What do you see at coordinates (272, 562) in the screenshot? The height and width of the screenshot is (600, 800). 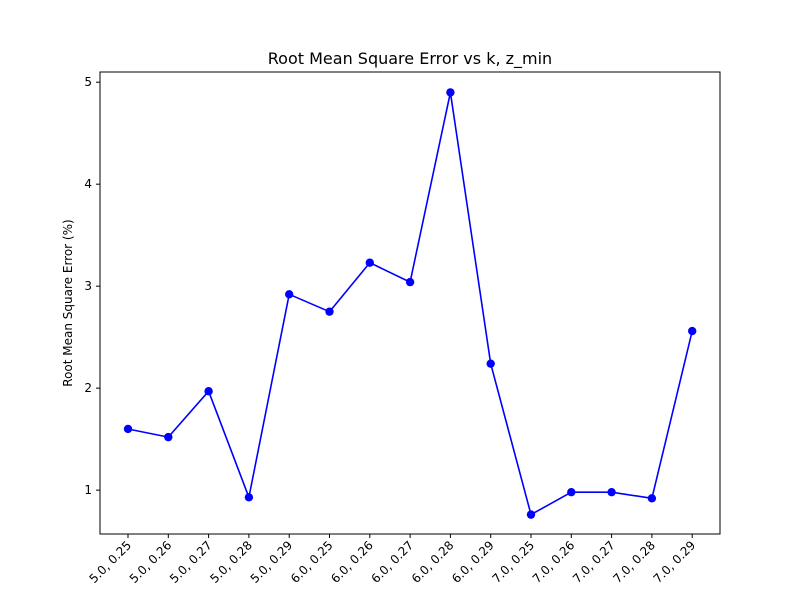 I see `x-tick-label: 5.0, 0.29` at bounding box center [272, 562].